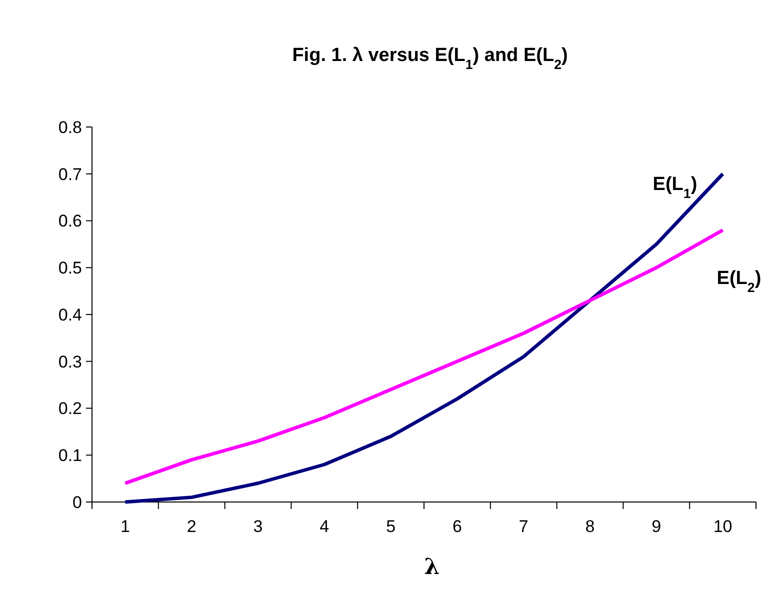 The image size is (772, 598). I want to click on x-tick-label: 4, so click(325, 526).